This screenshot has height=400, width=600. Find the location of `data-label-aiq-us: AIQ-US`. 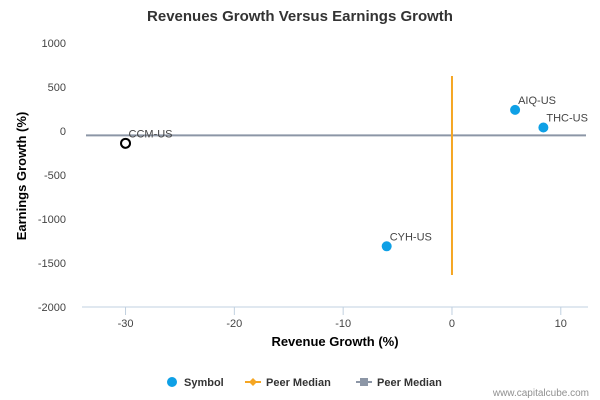

data-label-aiq-us: AIQ-US is located at coordinates (537, 101).